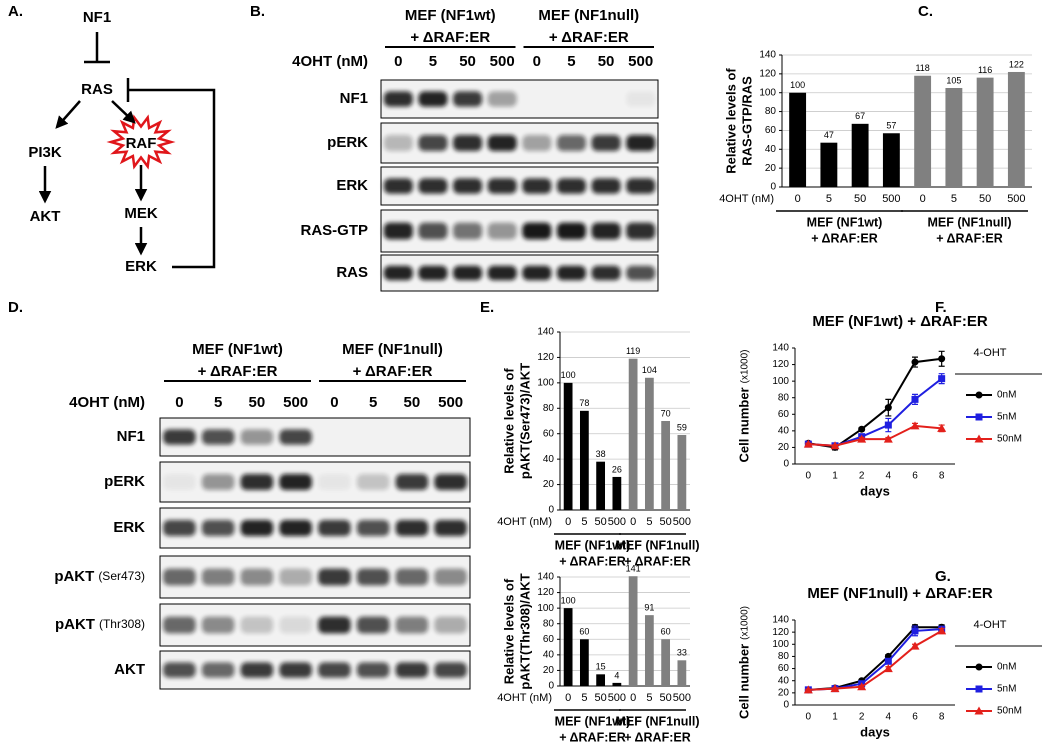 The height and width of the screenshot is (751, 1050). I want to click on panel-label: D., so click(15, 307).